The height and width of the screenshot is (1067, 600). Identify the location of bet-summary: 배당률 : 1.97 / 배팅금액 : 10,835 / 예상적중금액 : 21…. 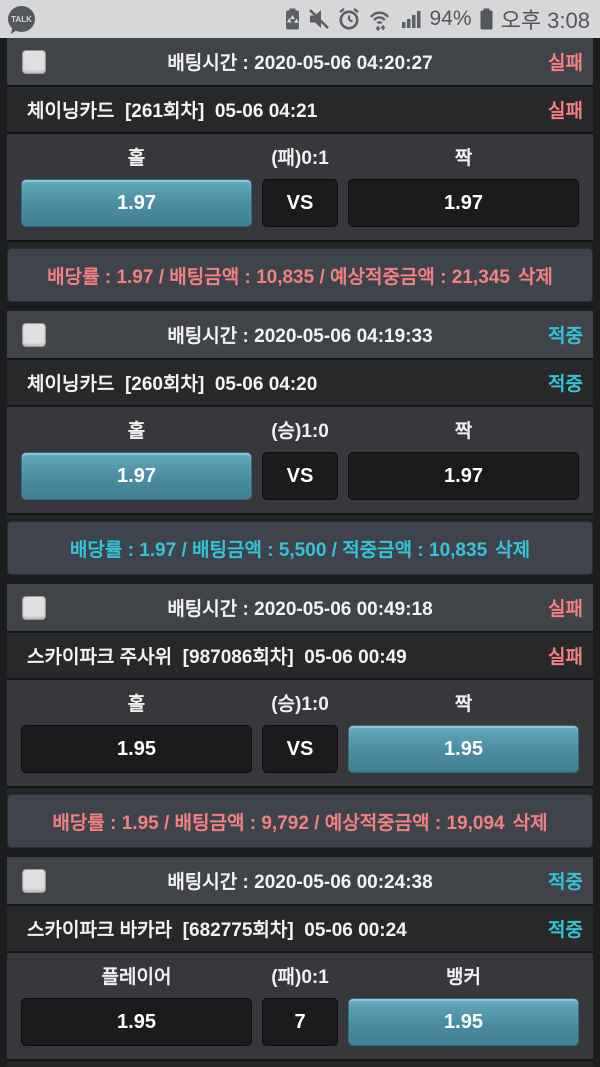
(300, 275).